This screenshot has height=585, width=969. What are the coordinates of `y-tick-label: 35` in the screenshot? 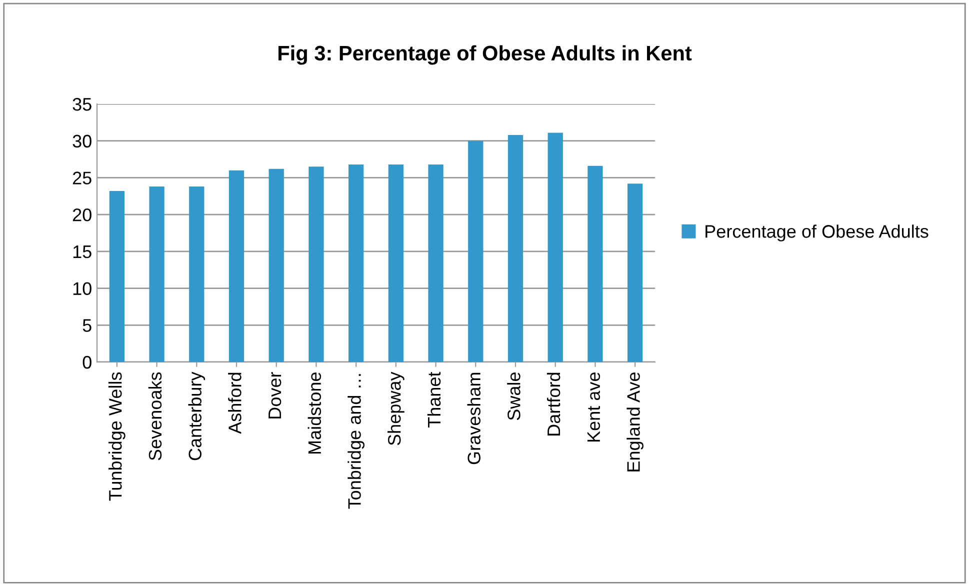 It's located at (82, 104).